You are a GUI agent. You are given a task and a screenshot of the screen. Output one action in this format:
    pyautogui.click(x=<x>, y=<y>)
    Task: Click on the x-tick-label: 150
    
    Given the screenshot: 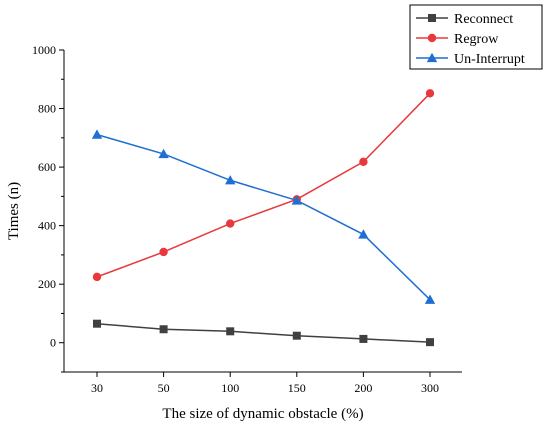 What is the action you would take?
    pyautogui.click(x=297, y=388)
    